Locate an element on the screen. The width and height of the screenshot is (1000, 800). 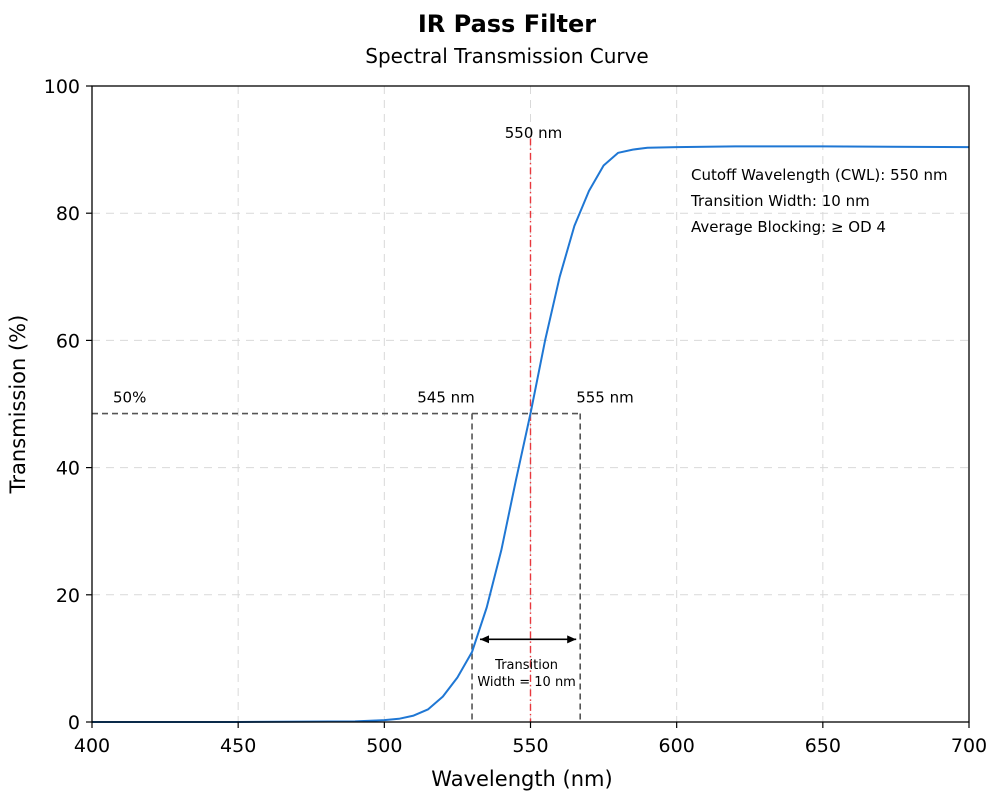
y-tick-label: 80 is located at coordinates (68, 214).